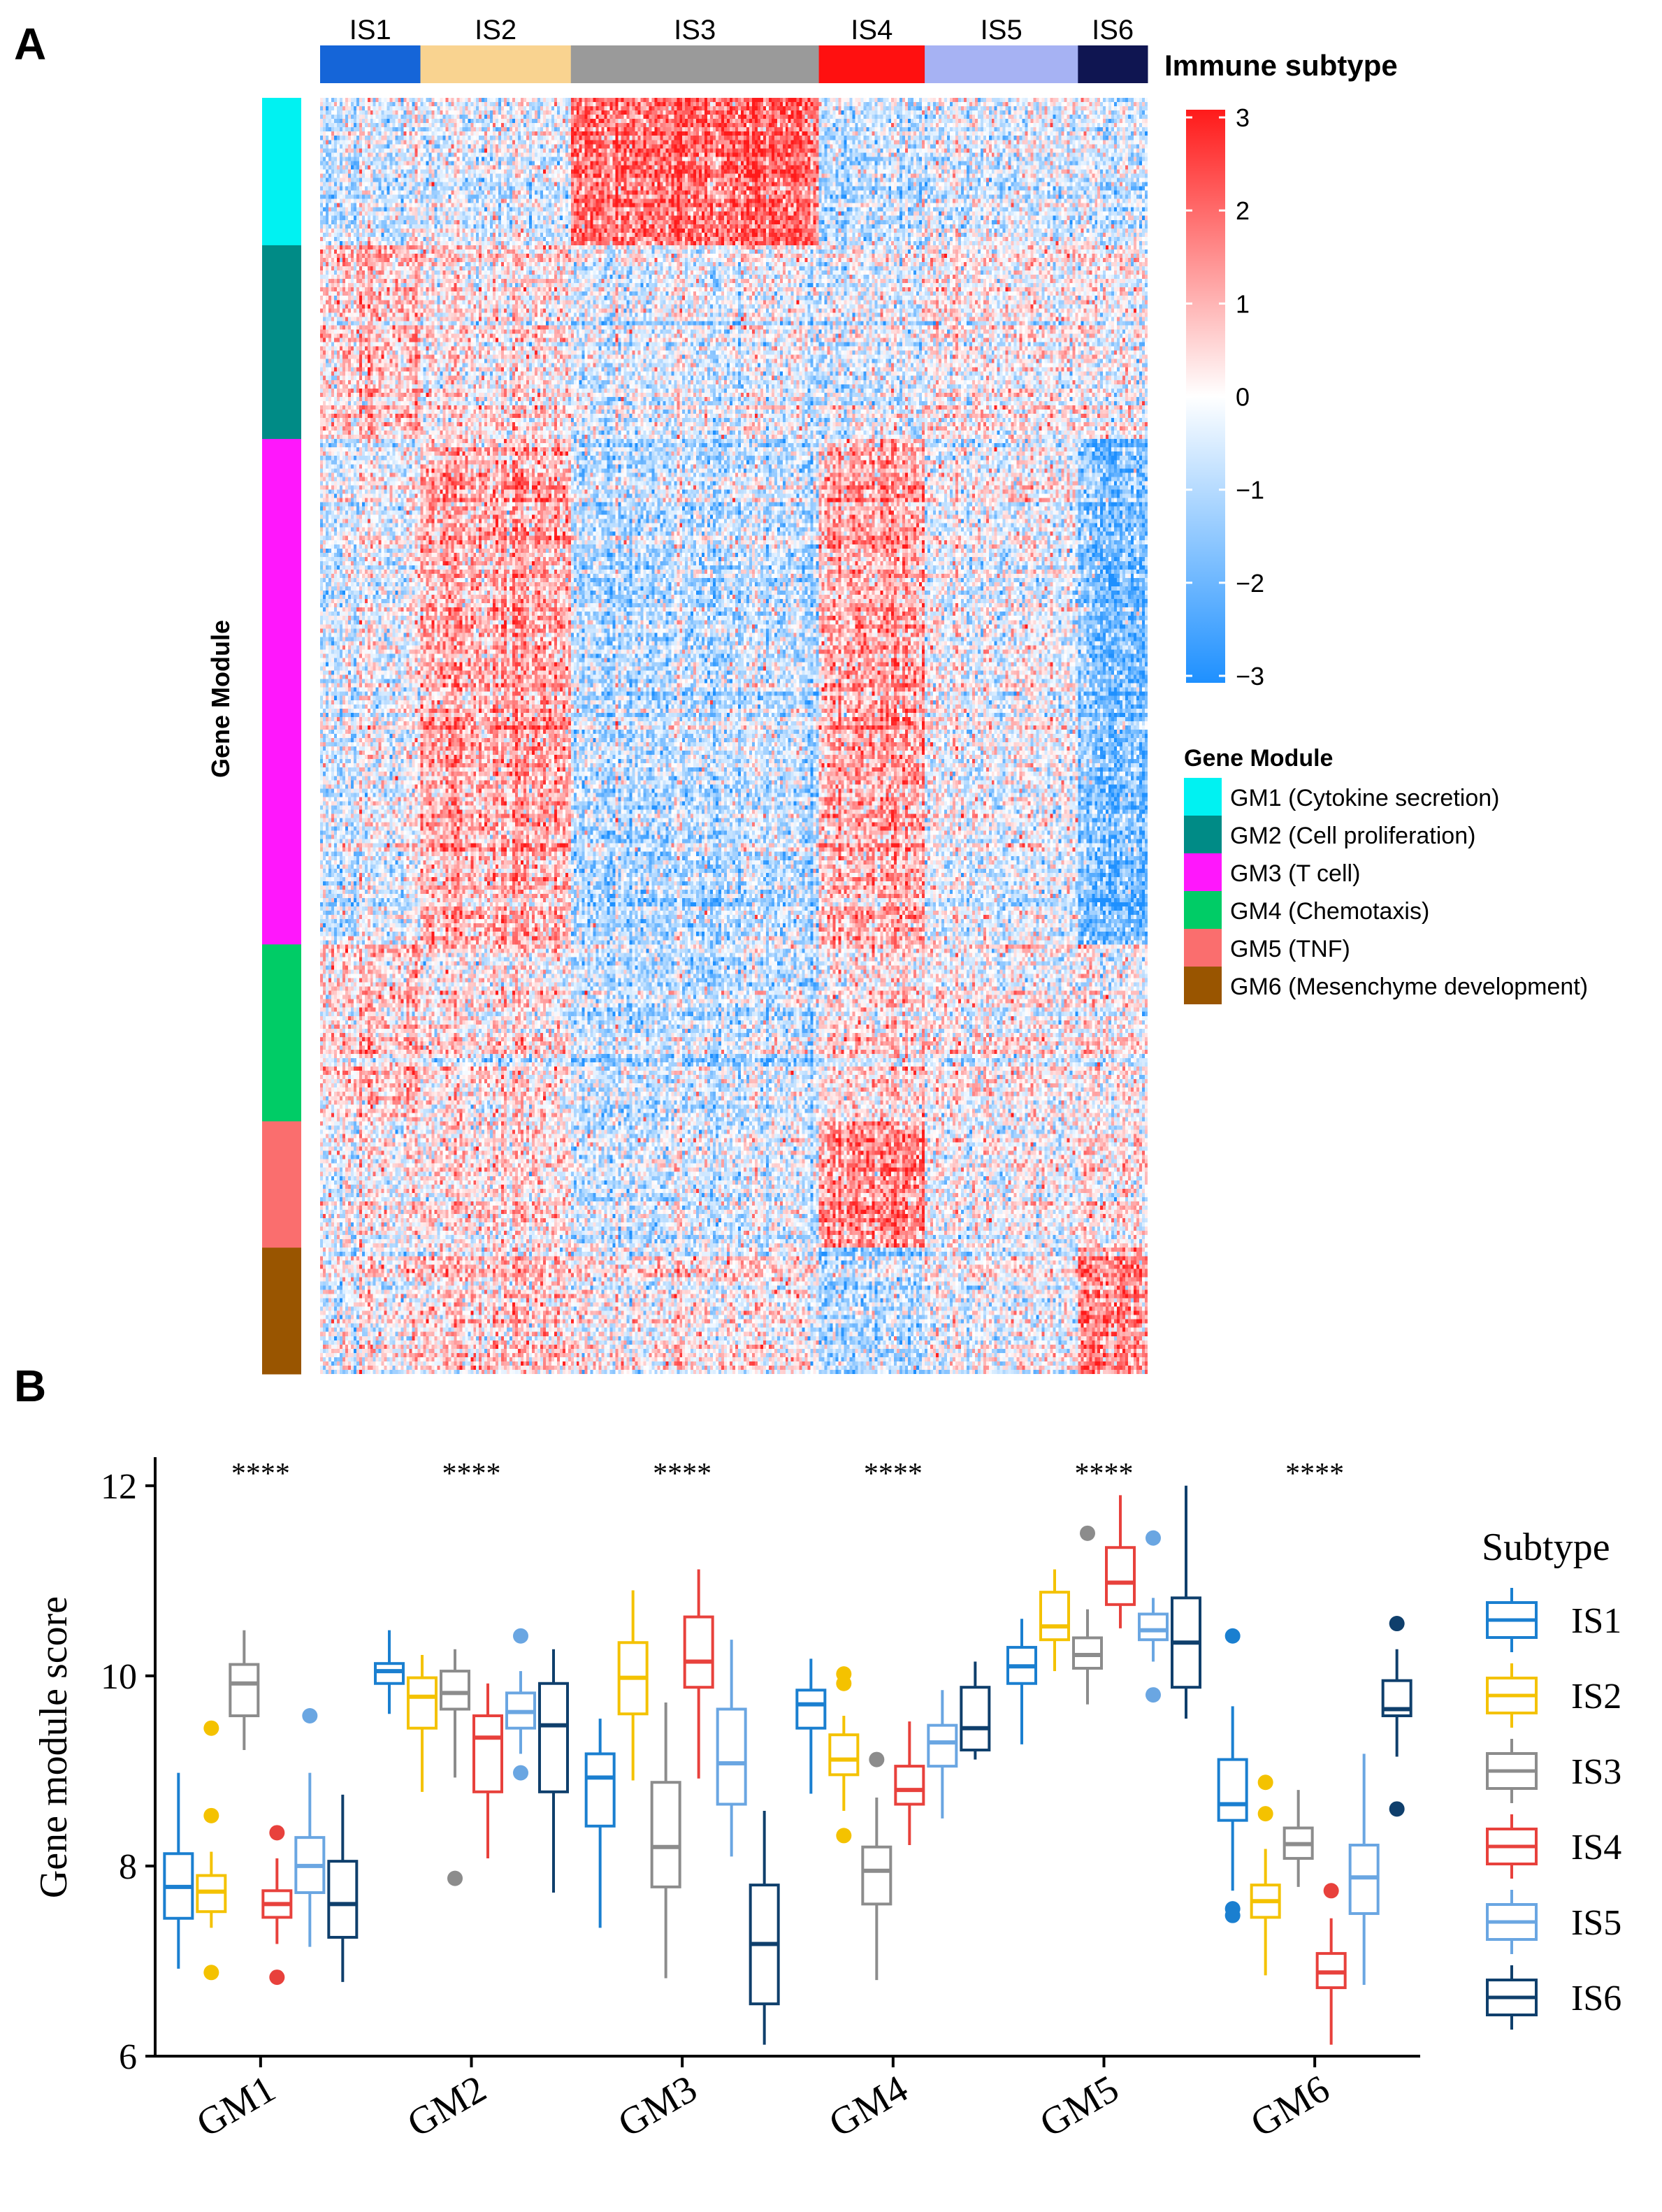 This screenshot has width=1662, height=2212. What do you see at coordinates (1553, 1771) in the screenshot?
I see `subtype-legend-item-is3: IS3` at bounding box center [1553, 1771].